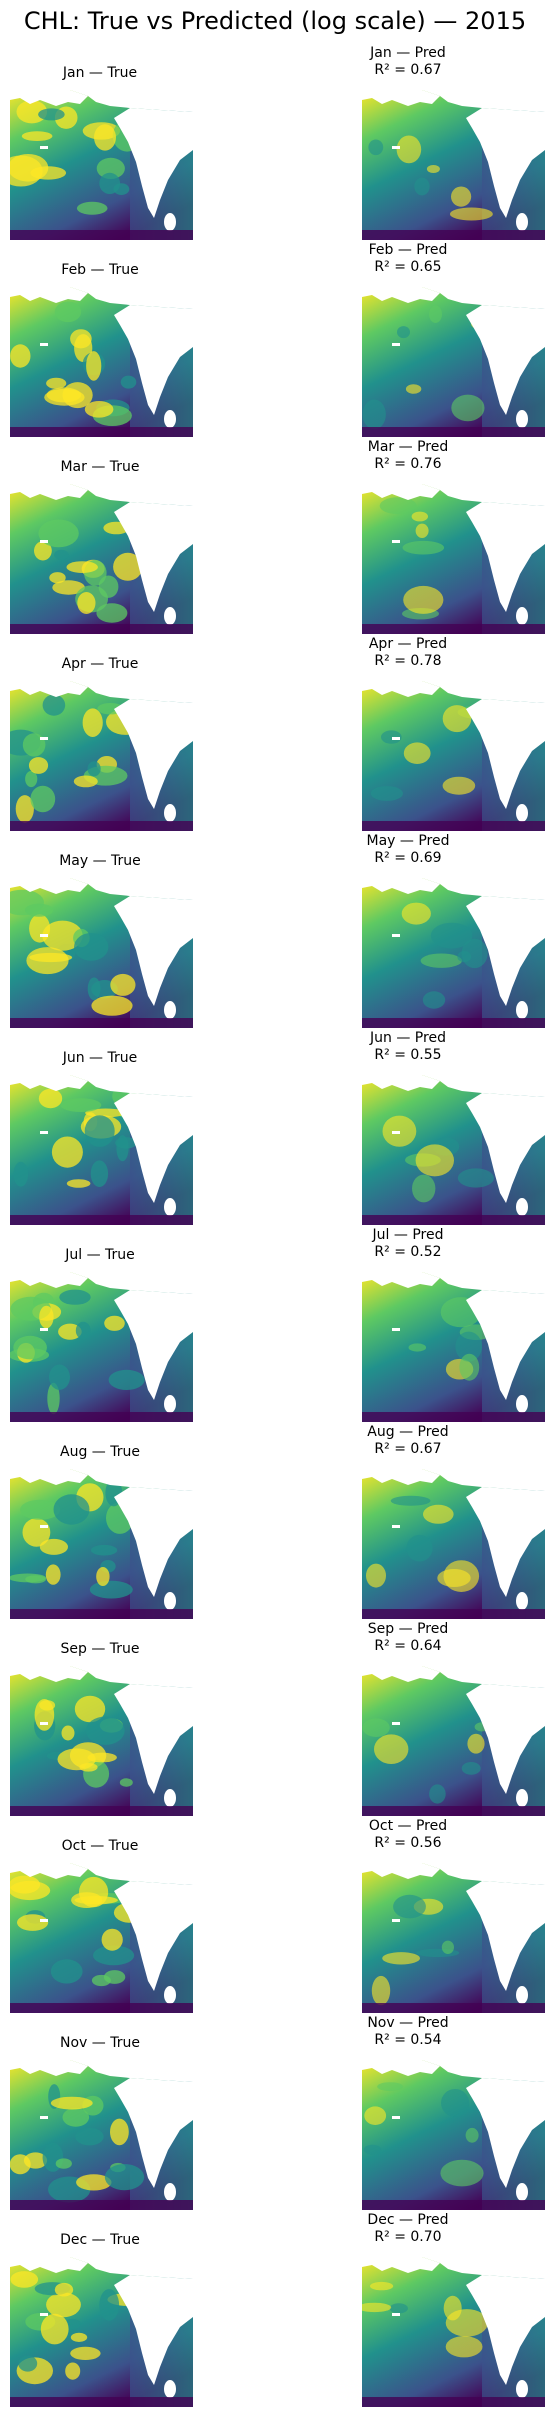 The height and width of the screenshot is (2411, 550). What do you see at coordinates (100, 467) in the screenshot?
I see `true-panel-title: Mar — True` at bounding box center [100, 467].